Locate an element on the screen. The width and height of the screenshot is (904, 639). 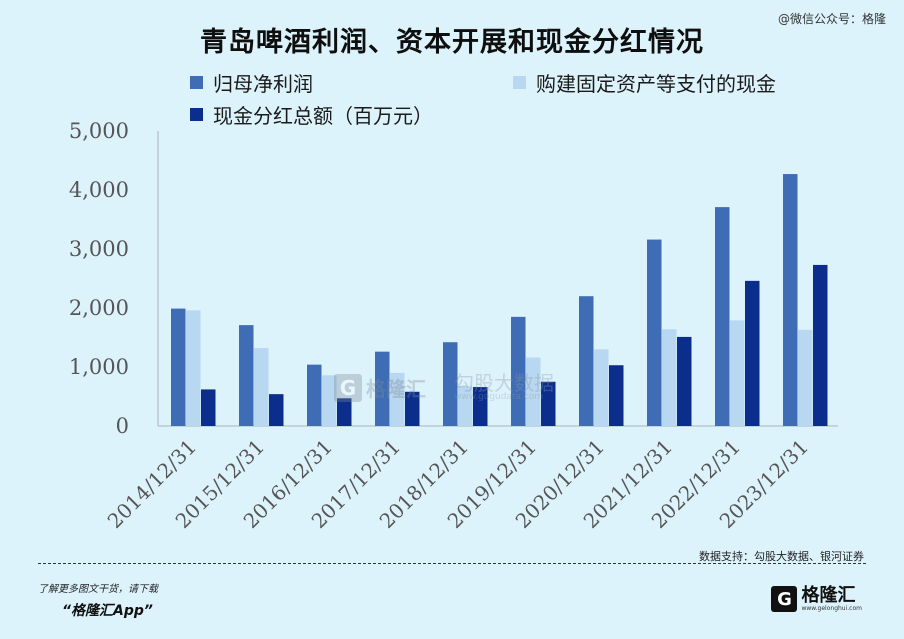
watermark-url: www.gogudata.com is located at coordinates (499, 396).